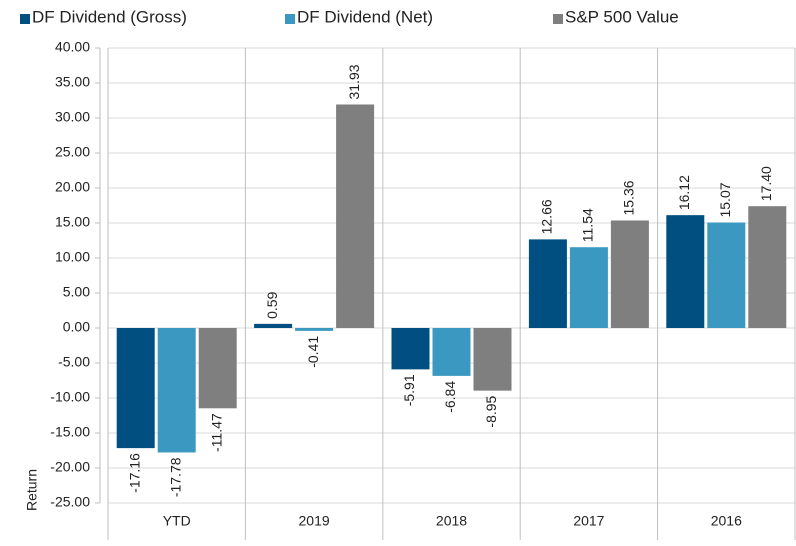 The image size is (796, 546). I want to click on y-axis-label: Return, so click(32, 490).